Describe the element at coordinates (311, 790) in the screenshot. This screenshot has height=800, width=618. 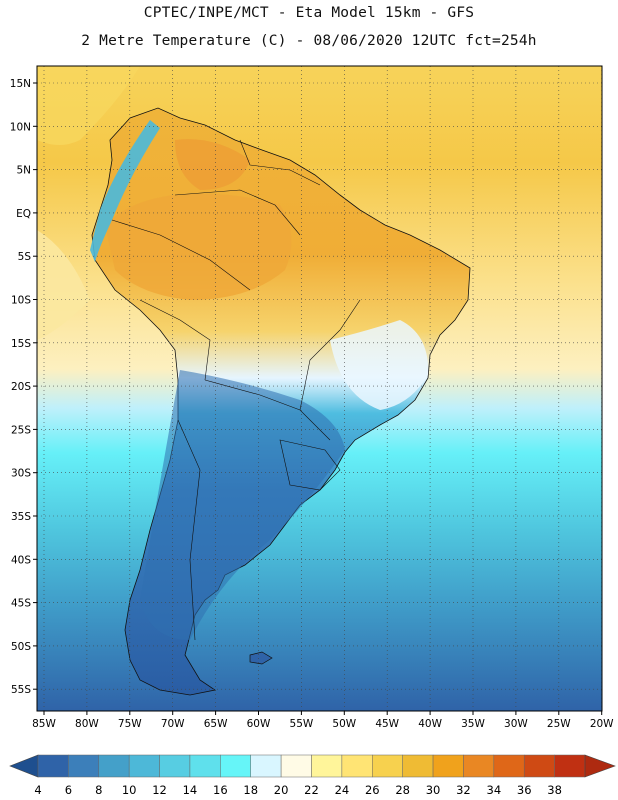
I see `colorbar-label: 22` at that location.